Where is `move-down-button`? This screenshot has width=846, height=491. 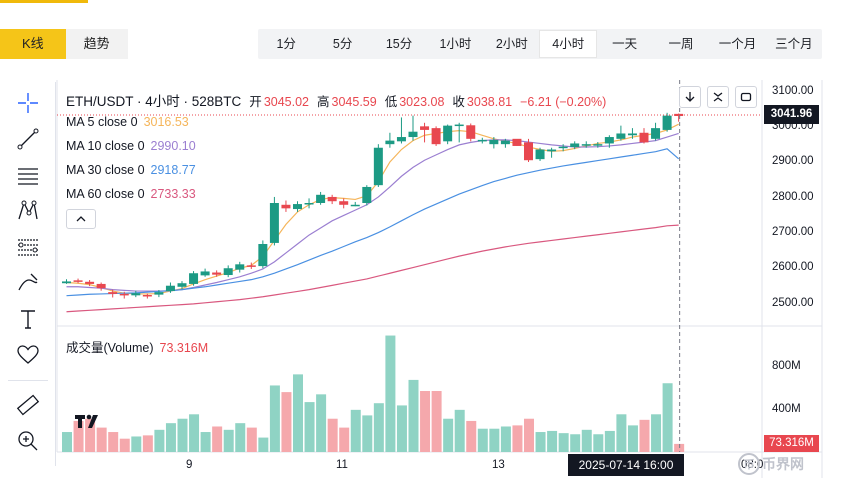
move-down-button is located at coordinates (690, 97).